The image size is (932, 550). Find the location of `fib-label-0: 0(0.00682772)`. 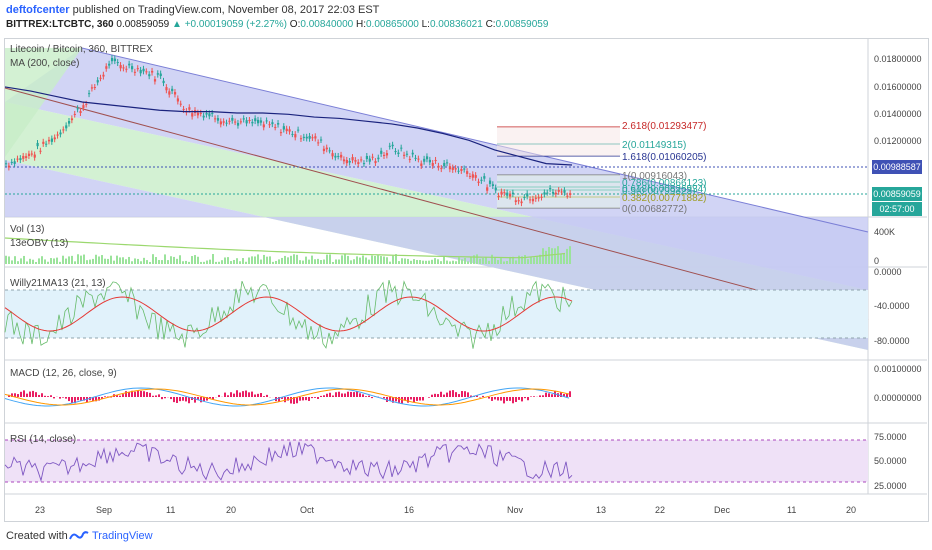

fib-label-0: 0(0.00682772) is located at coordinates (655, 209).